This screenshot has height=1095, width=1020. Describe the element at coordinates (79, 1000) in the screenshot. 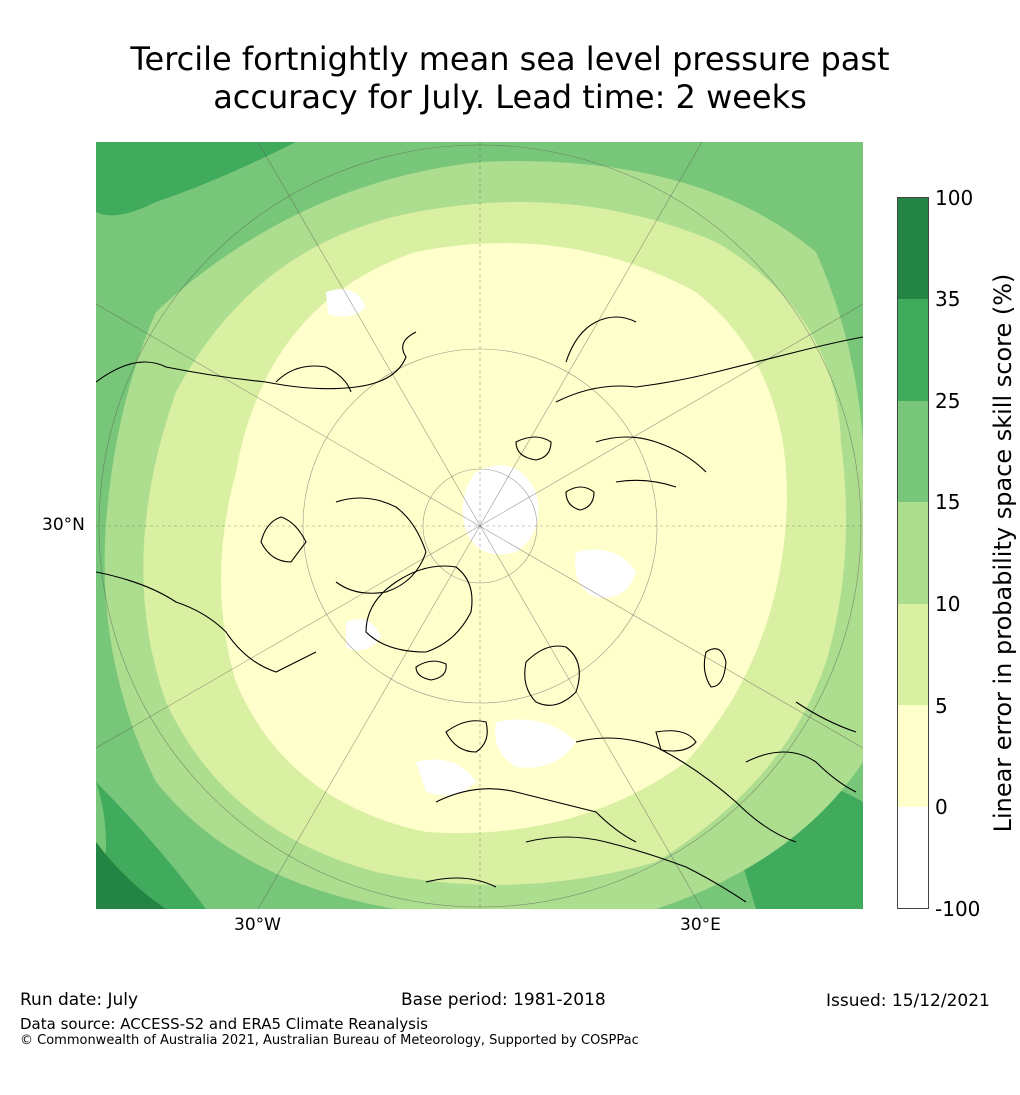

I see `run-date: Run date: July` at that location.